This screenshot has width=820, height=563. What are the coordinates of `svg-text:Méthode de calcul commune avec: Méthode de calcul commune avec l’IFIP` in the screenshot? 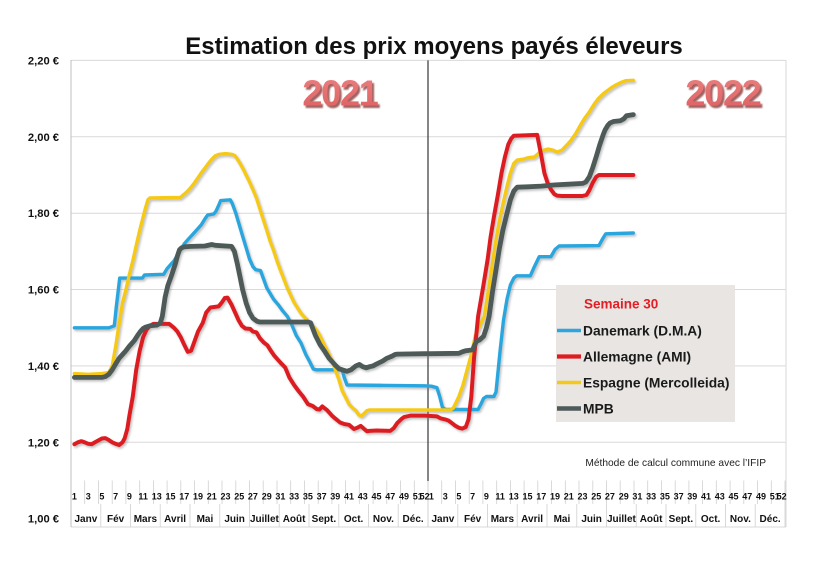 It's located at (675, 463).